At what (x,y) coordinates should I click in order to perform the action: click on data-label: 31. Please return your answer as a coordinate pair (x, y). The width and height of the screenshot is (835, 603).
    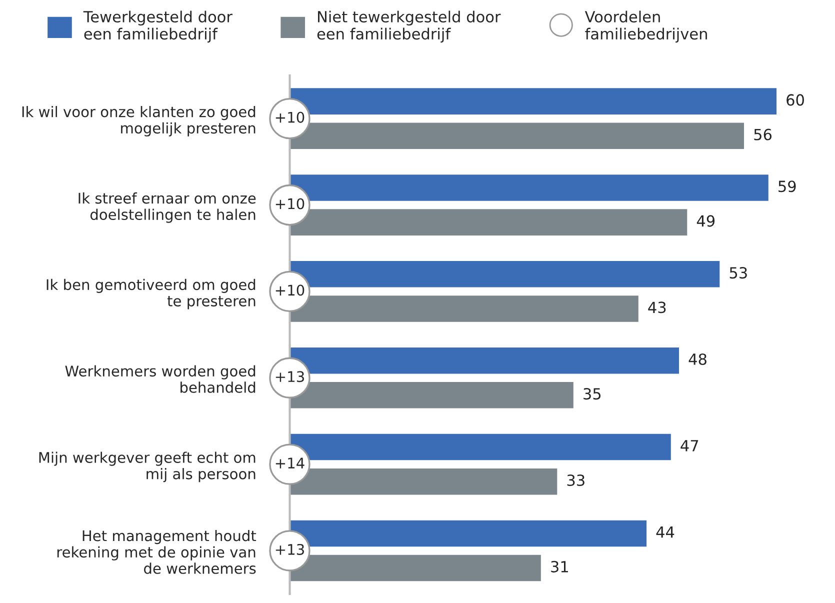
    Looking at the image, I should click on (559, 566).